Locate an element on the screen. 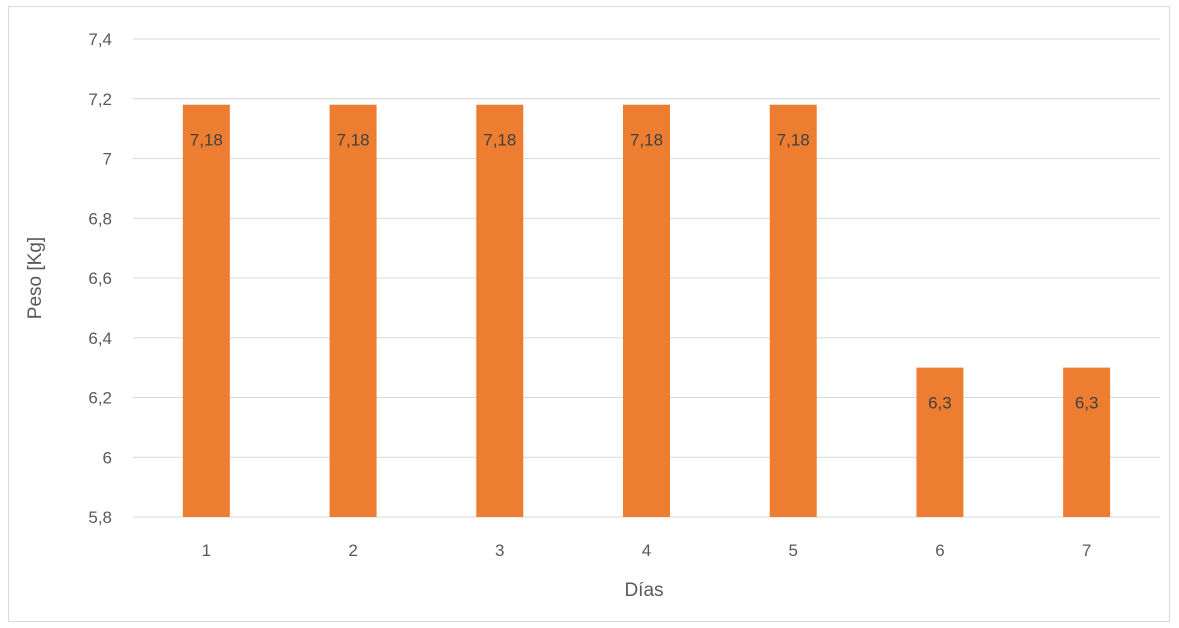 This screenshot has width=1179, height=628. x-tick-label: 6 is located at coordinates (939, 550).